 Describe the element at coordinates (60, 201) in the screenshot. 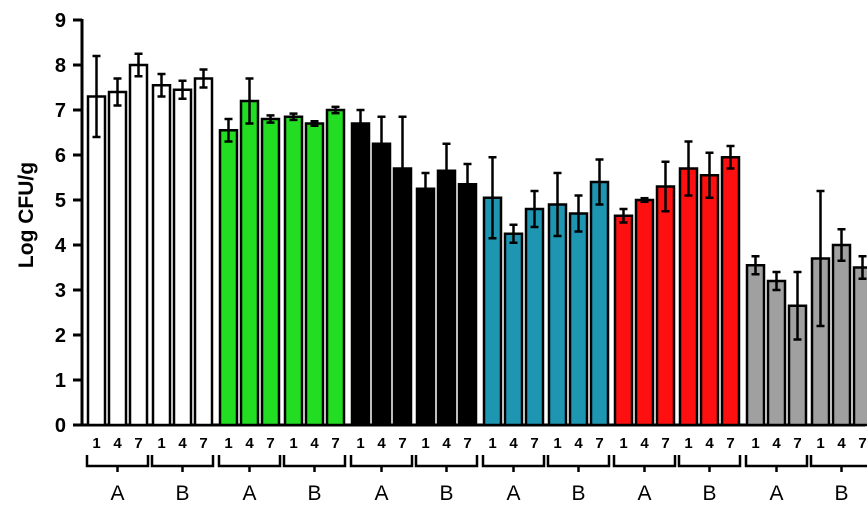

I see `y-tick-label: 5` at that location.